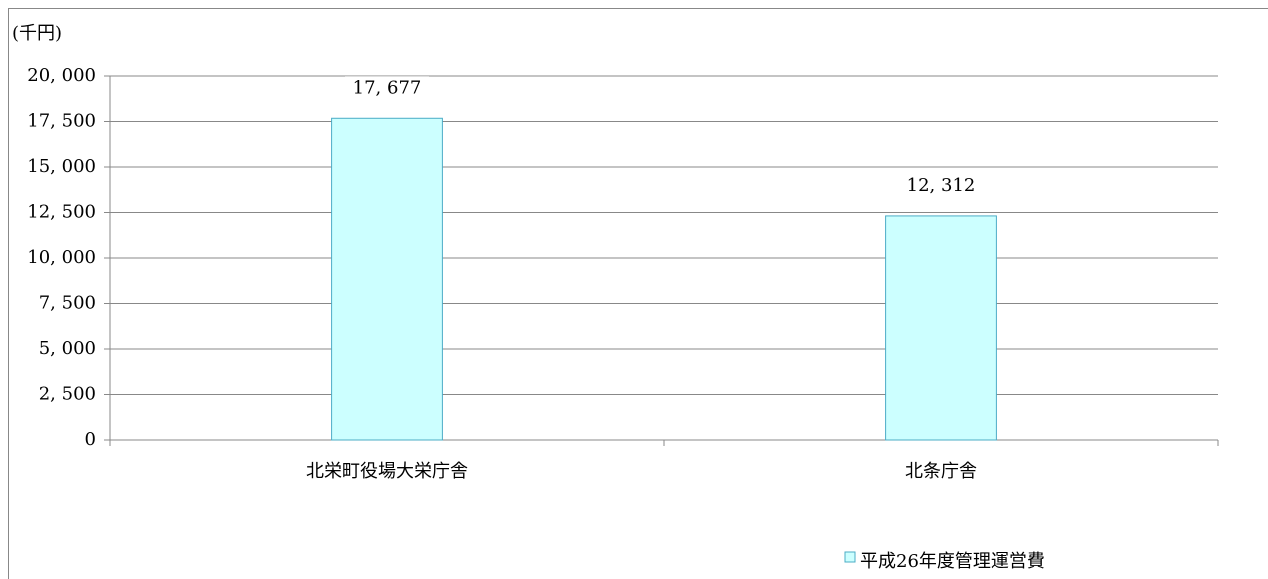 This screenshot has height=579, width=1268. What do you see at coordinates (67, 394) in the screenshot?
I see `y-tick-label: 2, 500` at bounding box center [67, 394].